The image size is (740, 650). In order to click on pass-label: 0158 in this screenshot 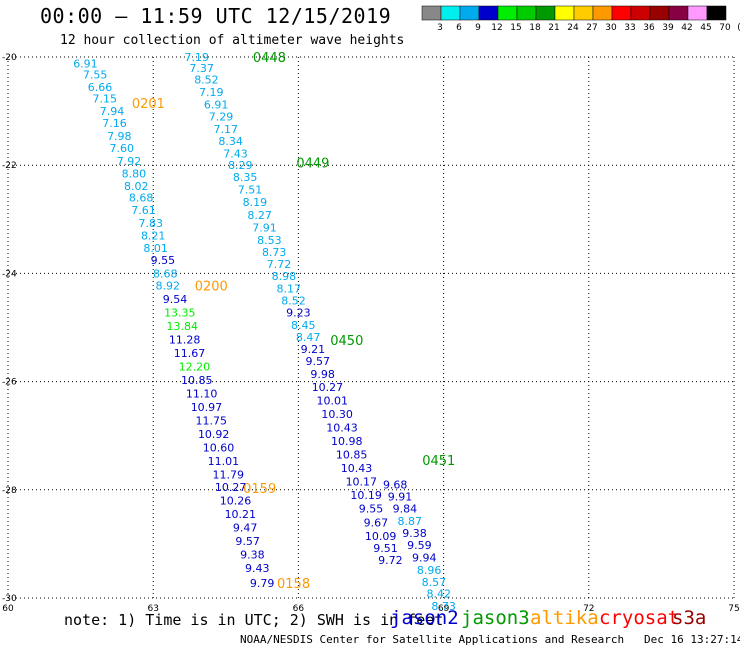, I will do `click(293, 584)`.